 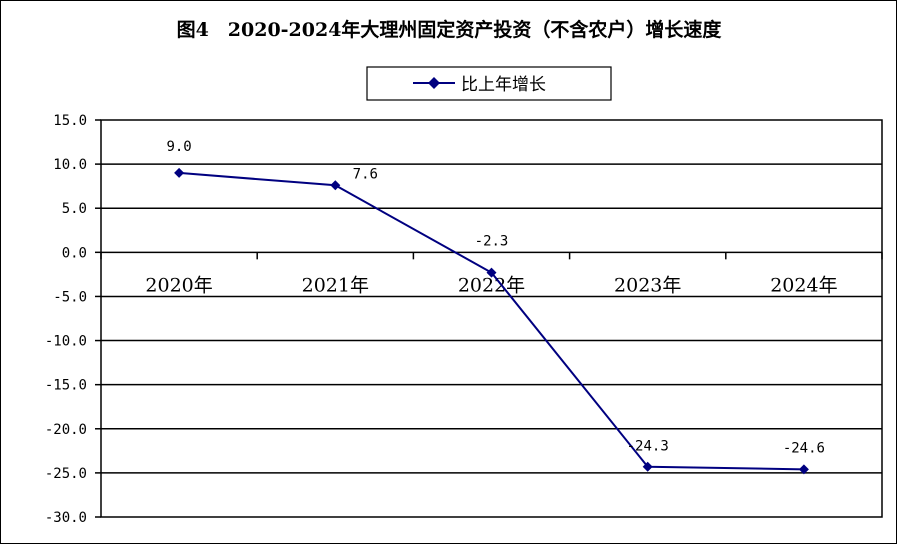 I want to click on x-category-label: 2021年, so click(x=335, y=285).